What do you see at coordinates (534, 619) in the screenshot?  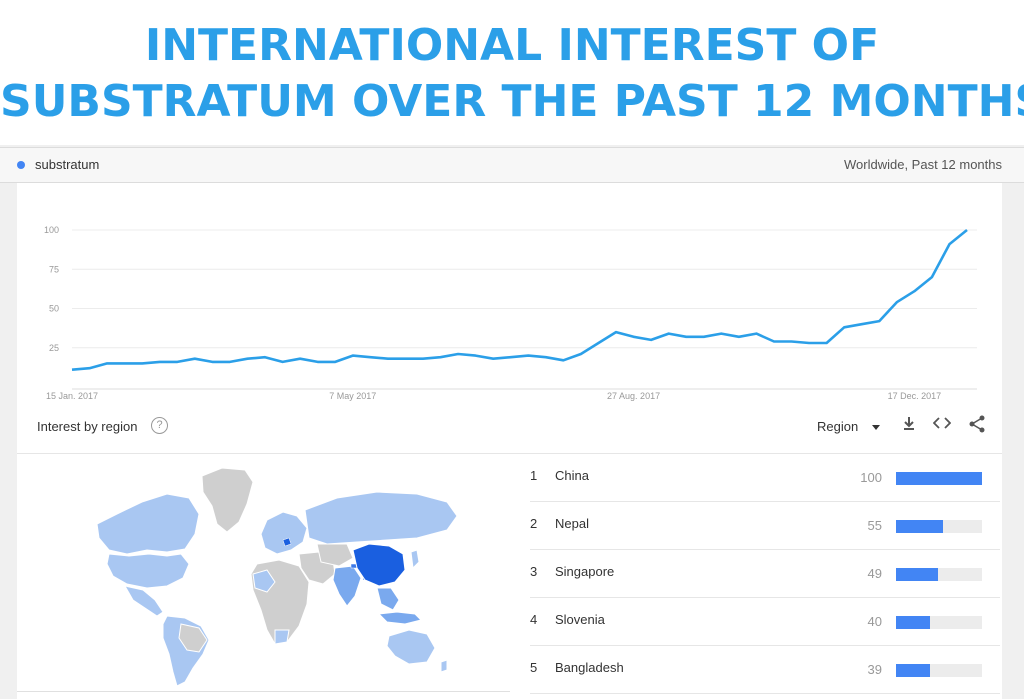 I see `region-rank: 4` at bounding box center [534, 619].